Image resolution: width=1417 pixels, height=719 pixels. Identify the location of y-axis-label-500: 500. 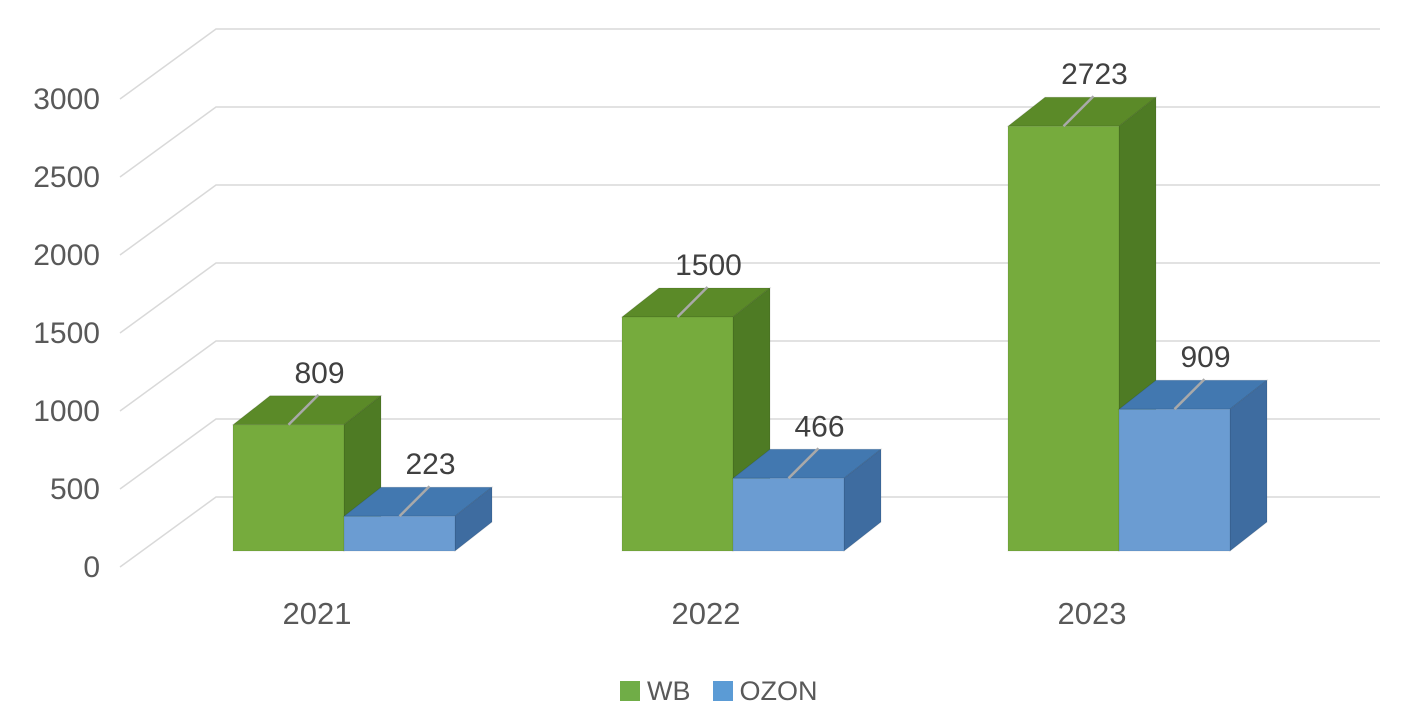
(75, 489).